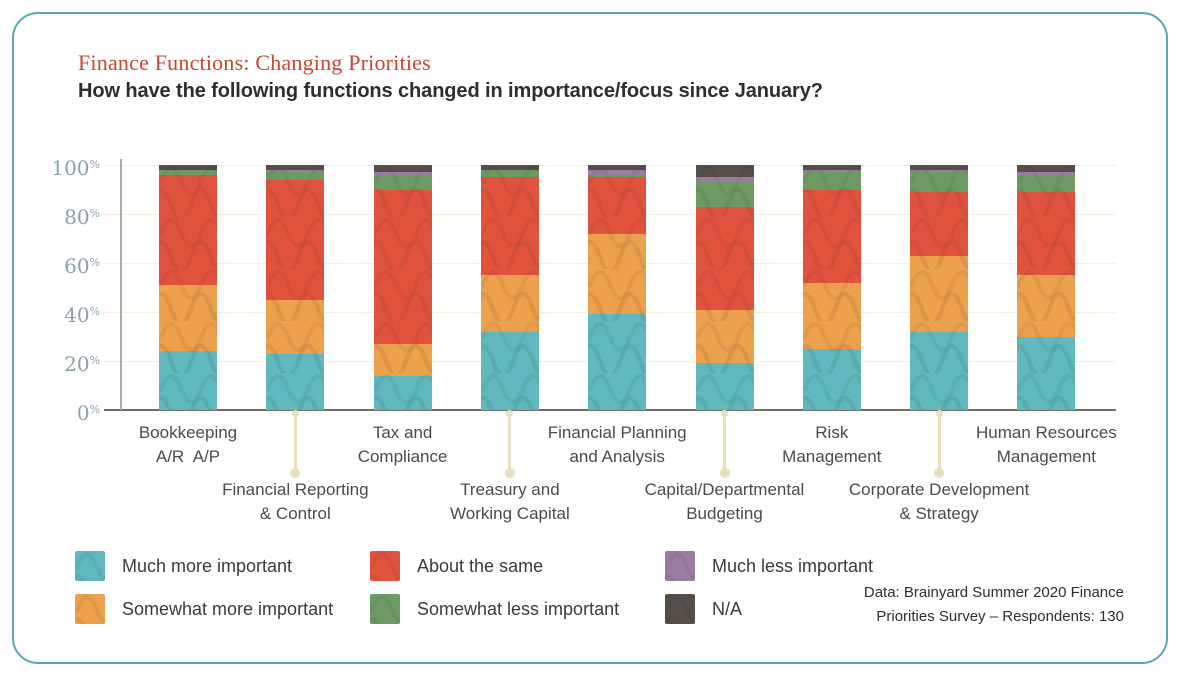 The width and height of the screenshot is (1180, 676). I want to click on legend-label: Somewhat more important, so click(228, 608).